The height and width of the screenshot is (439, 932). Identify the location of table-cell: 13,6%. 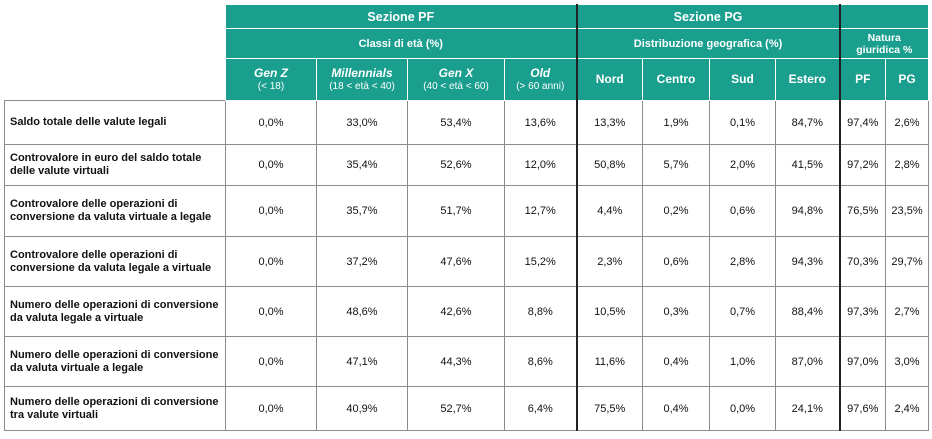
(540, 122).